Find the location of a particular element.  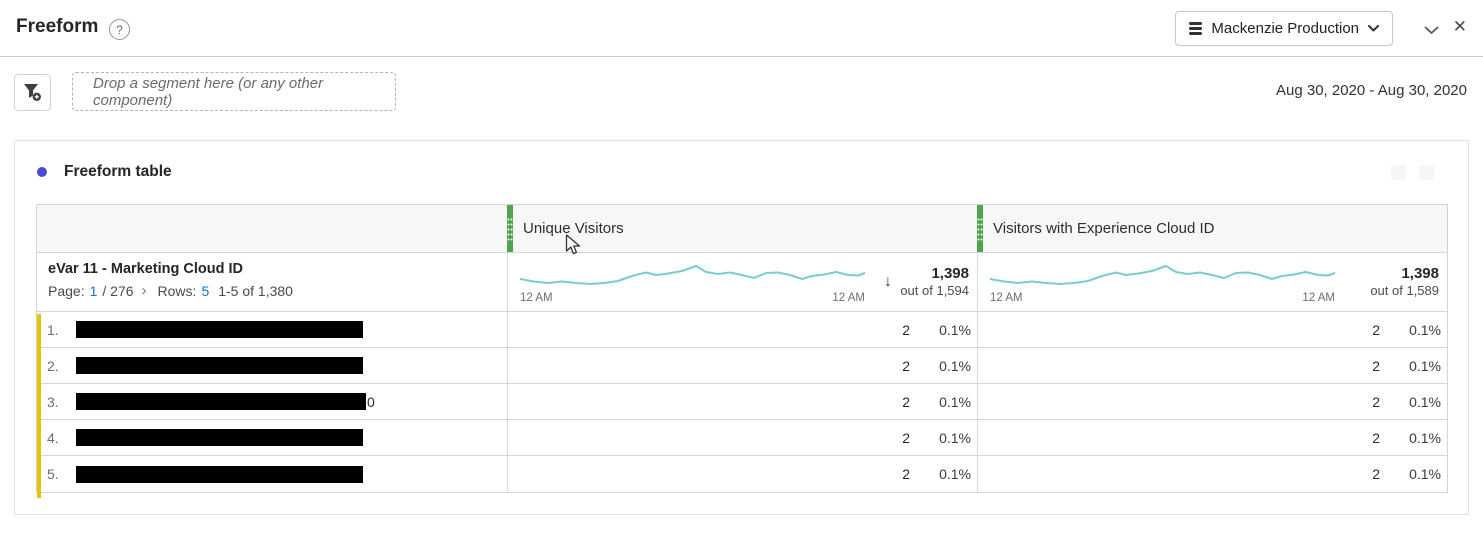

page-title: Freeform is located at coordinates (57, 26).